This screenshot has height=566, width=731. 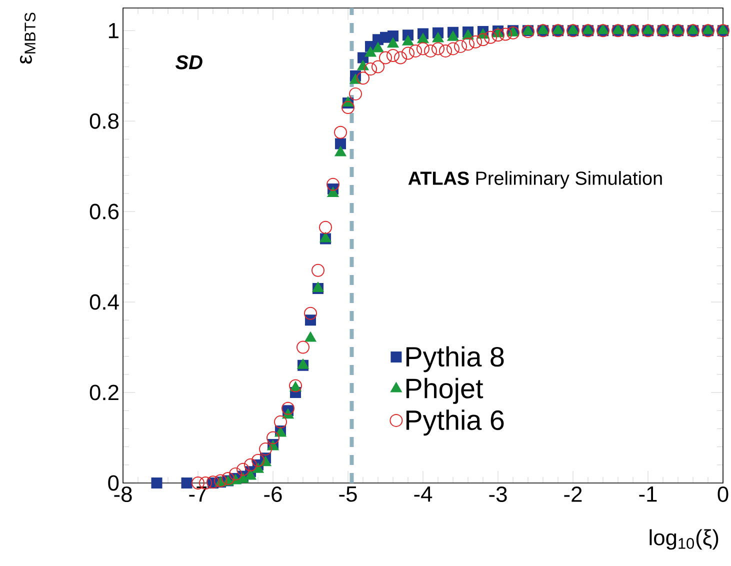 What do you see at coordinates (113, 30) in the screenshot?
I see `y-tick-label: 1` at bounding box center [113, 30].